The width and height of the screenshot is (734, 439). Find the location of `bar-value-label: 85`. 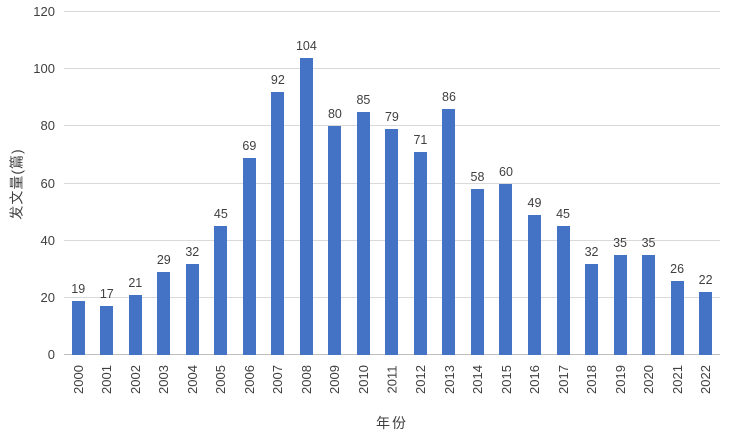

bar-value-label: 85 is located at coordinates (363, 100).